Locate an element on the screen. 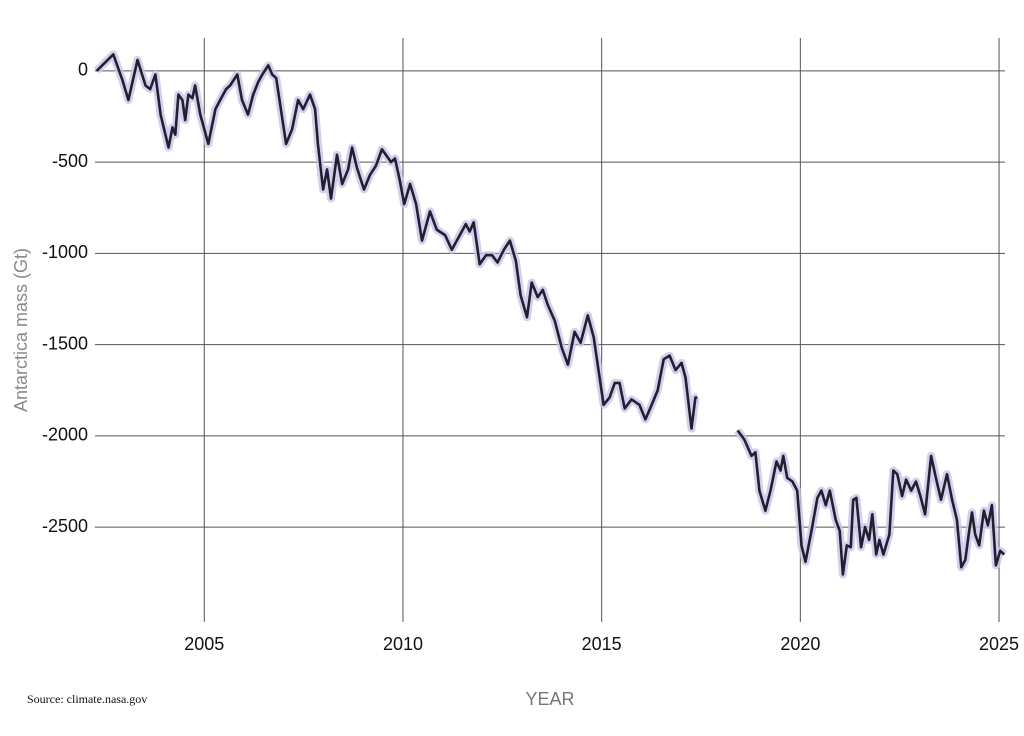 Image resolution: width=1024 pixels, height=736 pixels. x-tick-label: 2010 is located at coordinates (403, 644).